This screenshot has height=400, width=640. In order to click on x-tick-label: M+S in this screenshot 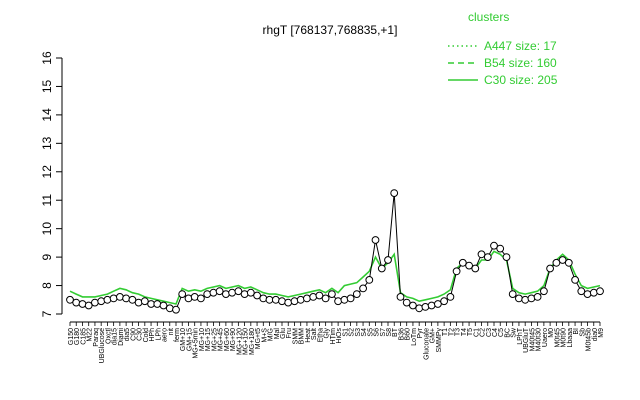, I will do `click(264, 335)`.